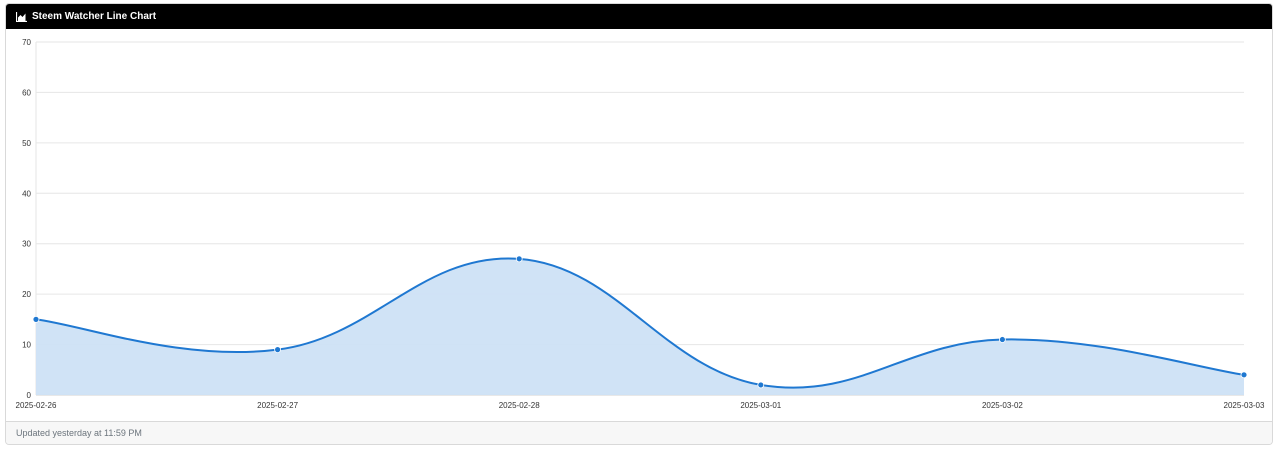  I want to click on x-tick-label: 2025-02-26, so click(36, 405).